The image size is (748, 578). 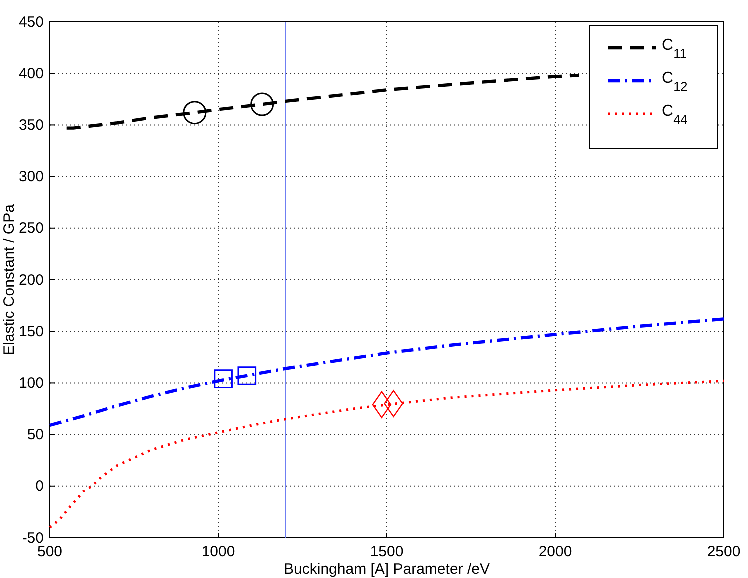 I want to click on x-tick-label: 2000, so click(x=555, y=552).